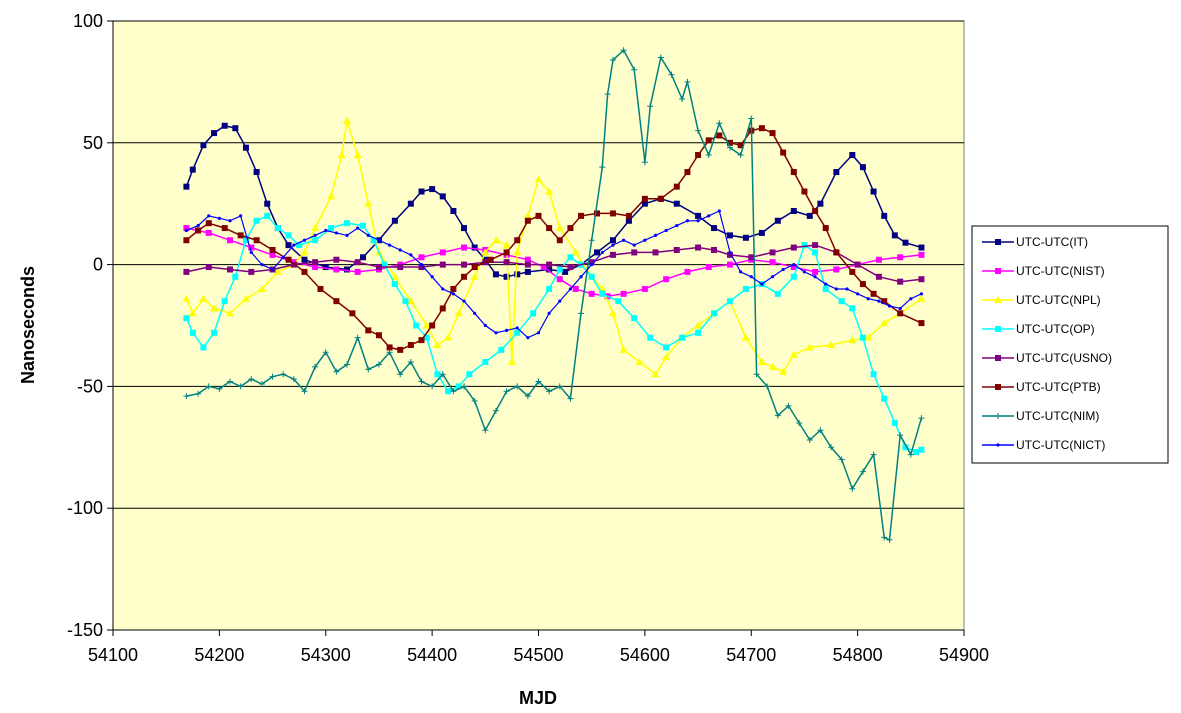 The width and height of the screenshot is (1181, 713). I want to click on x-tick-label: 54400, so click(432, 655).